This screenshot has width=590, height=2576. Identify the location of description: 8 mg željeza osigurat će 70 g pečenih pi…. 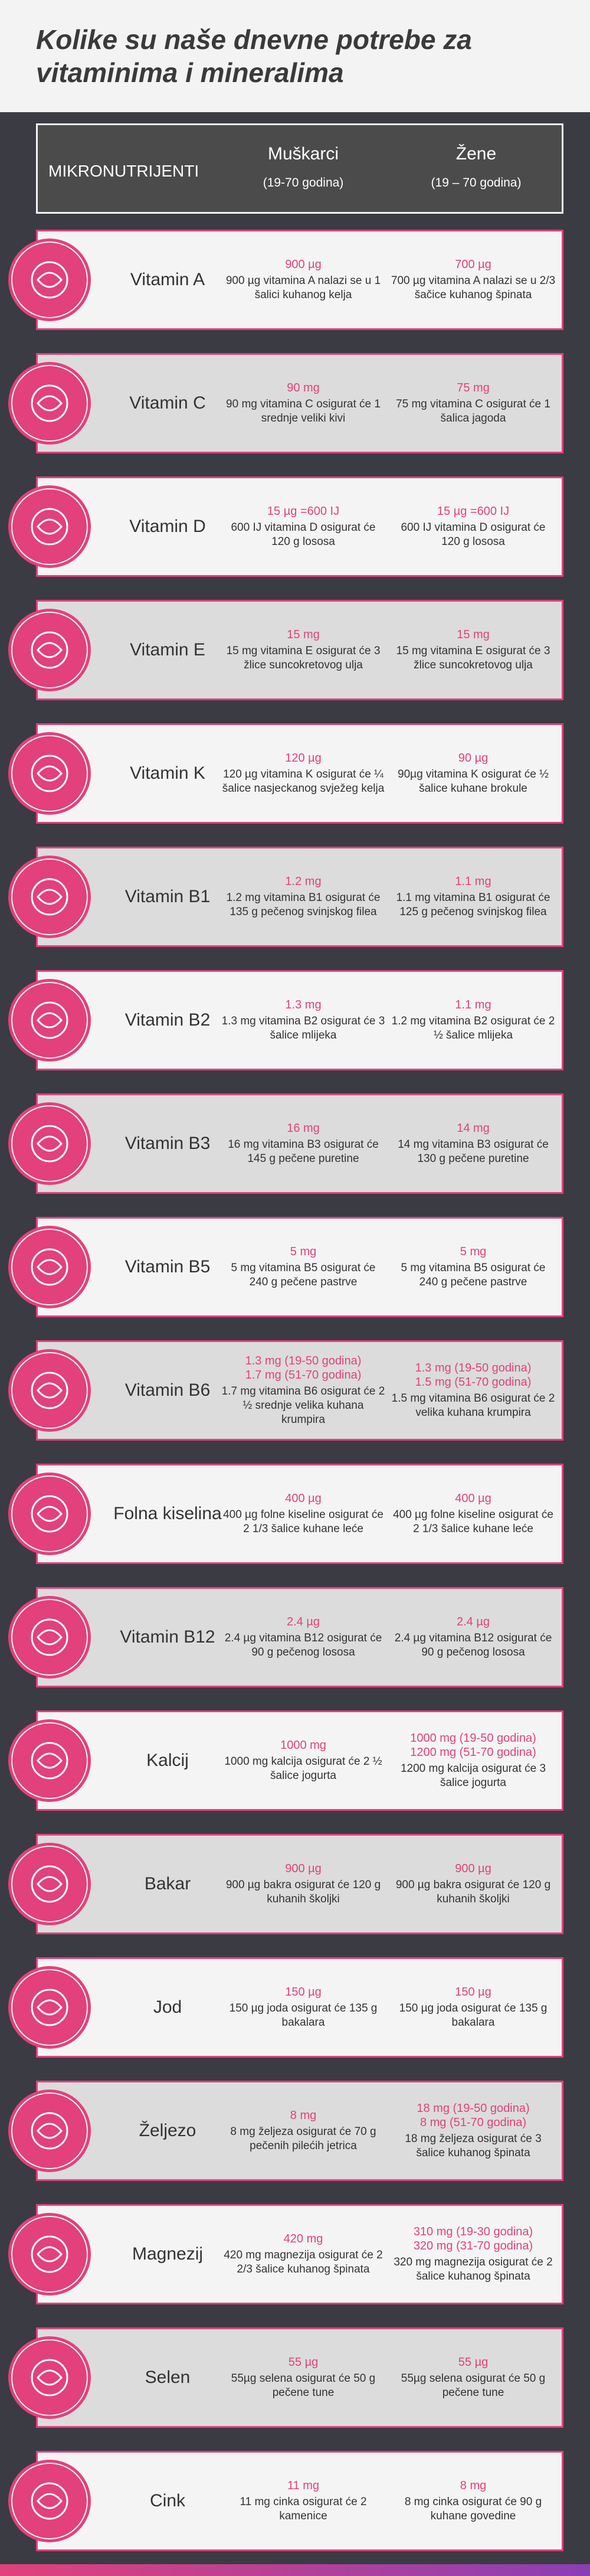
(303, 2139).